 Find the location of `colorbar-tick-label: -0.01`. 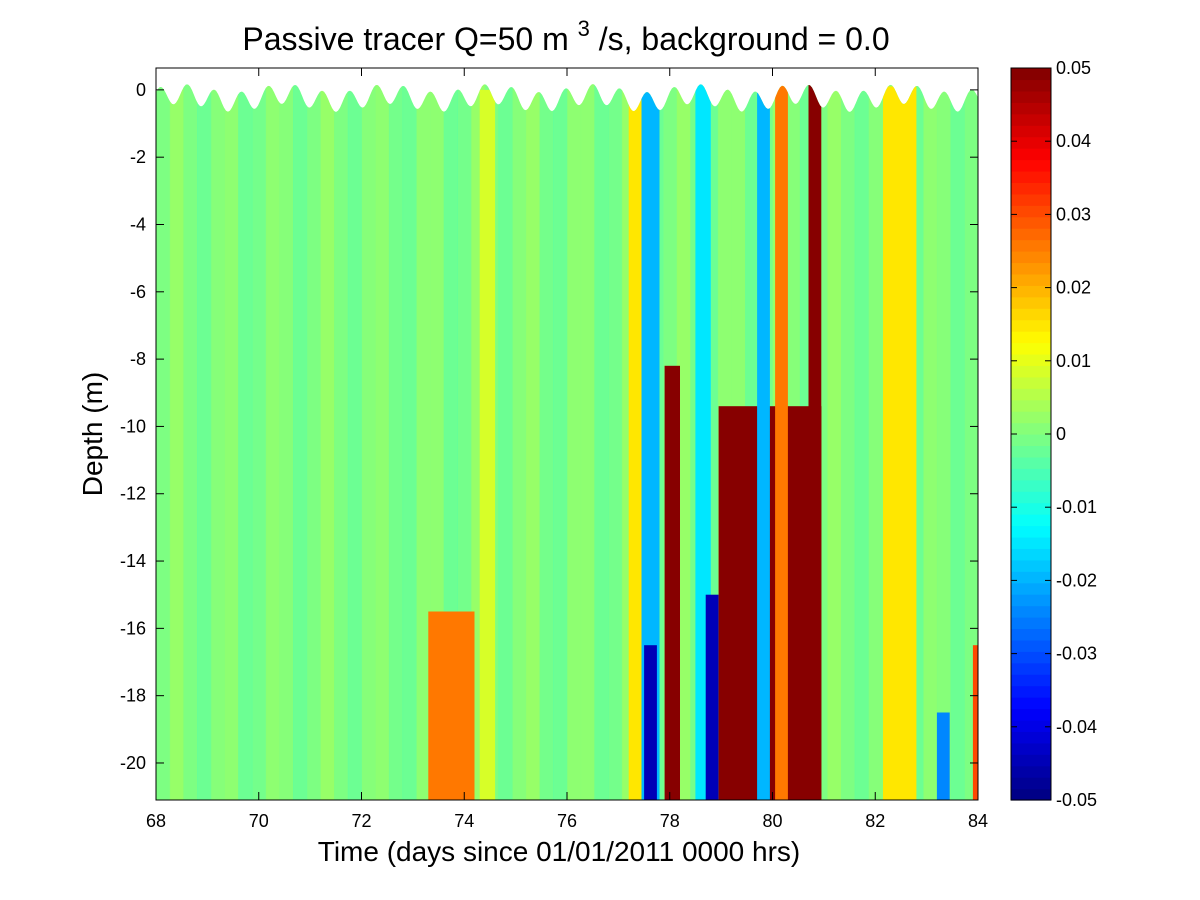

colorbar-tick-label: -0.01 is located at coordinates (1076, 507).